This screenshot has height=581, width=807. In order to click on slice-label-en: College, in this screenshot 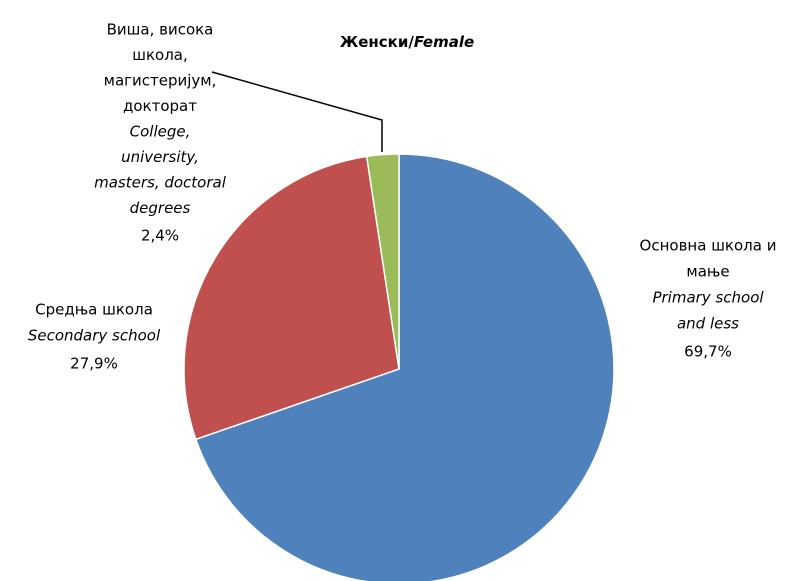, I will do `click(160, 132)`.